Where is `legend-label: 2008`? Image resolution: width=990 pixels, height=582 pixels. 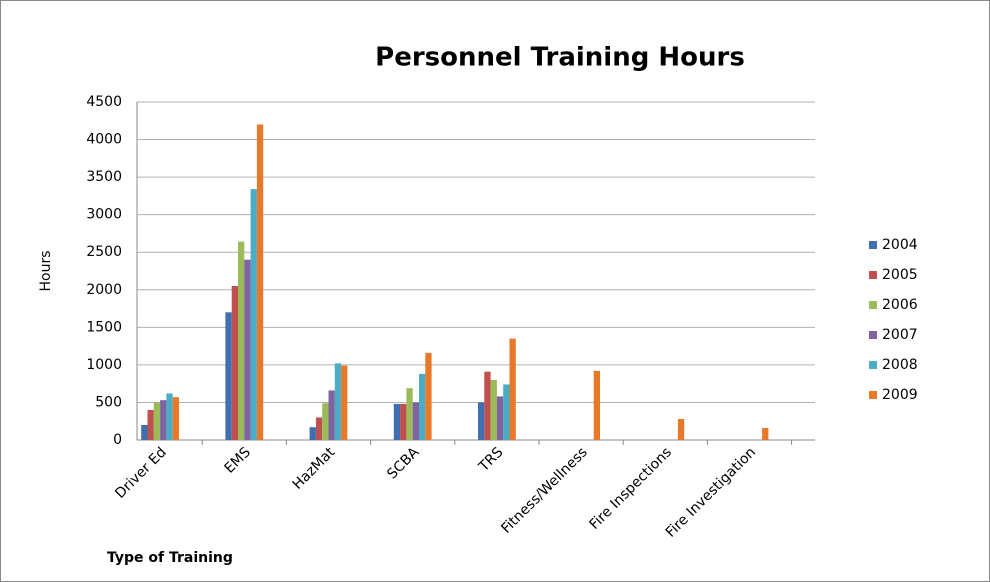
legend-label: 2008 is located at coordinates (900, 365).